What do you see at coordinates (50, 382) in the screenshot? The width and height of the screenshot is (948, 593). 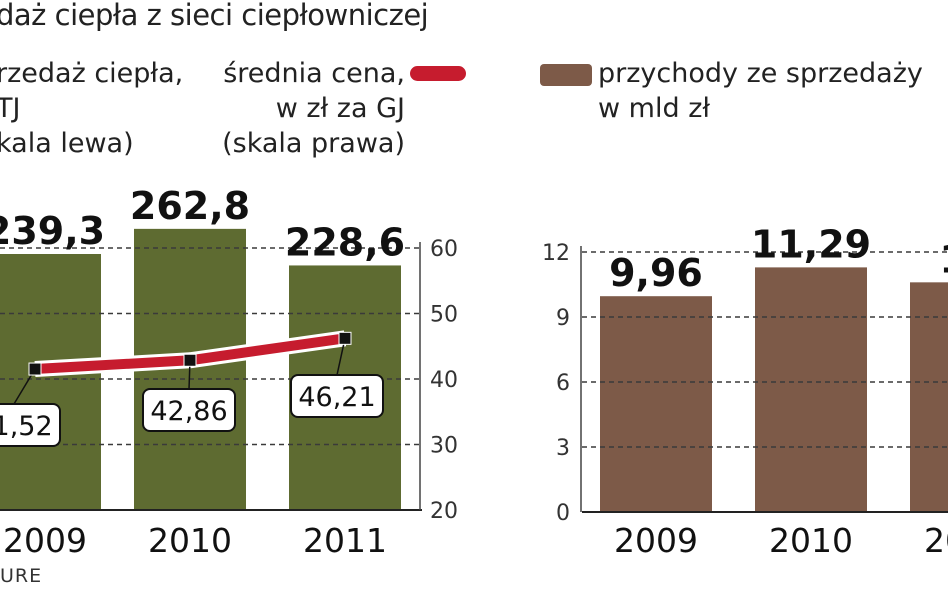 I see `heat-sales-bar-2009` at bounding box center [50, 382].